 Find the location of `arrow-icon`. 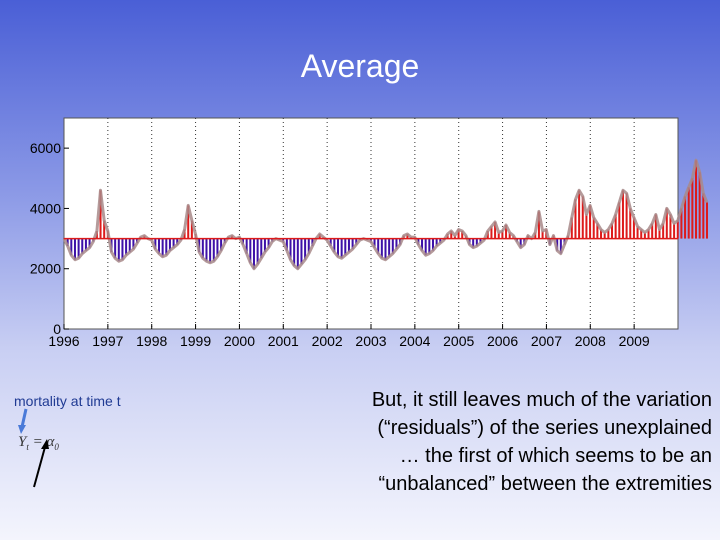

arrow-icon is located at coordinates (33, 448).